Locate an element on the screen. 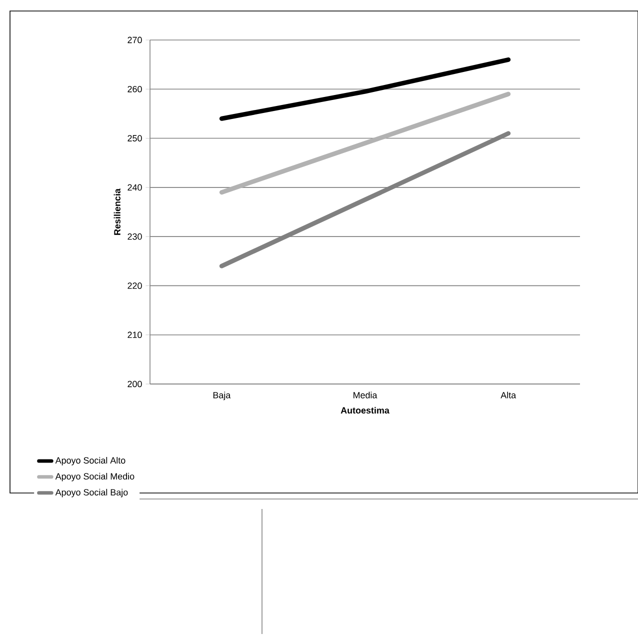 Image resolution: width=638 pixels, height=639 pixels. x-tick-label: Media is located at coordinates (366, 395).